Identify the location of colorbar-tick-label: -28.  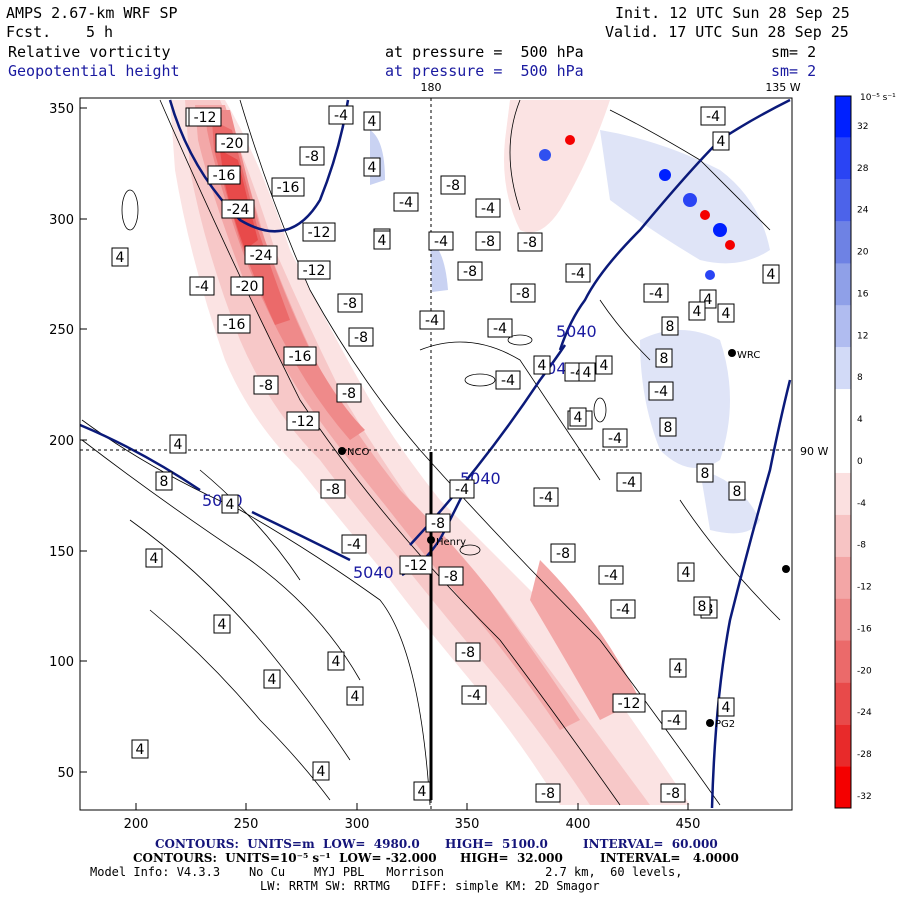
(864, 755).